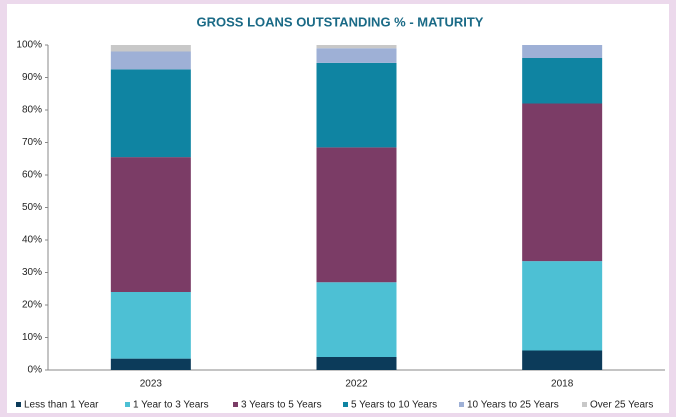  Describe the element at coordinates (35, 370) in the screenshot. I see `y-tick-label: 0%` at that location.